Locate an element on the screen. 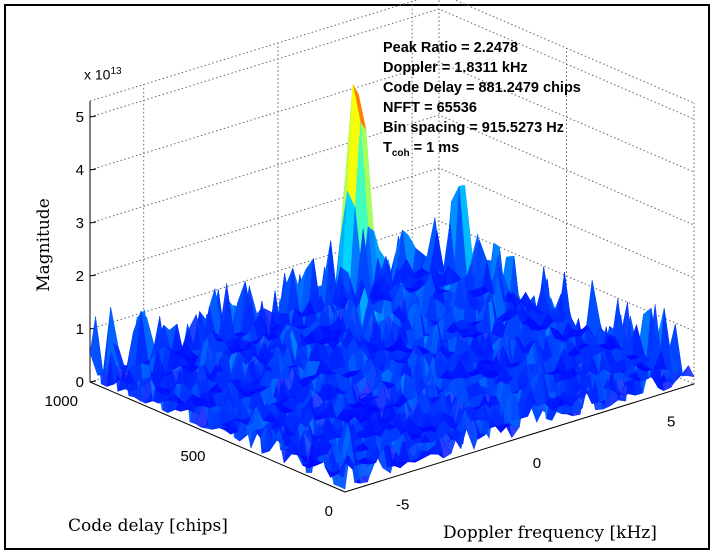 The width and height of the screenshot is (716, 556). code-delay-tick-label: 500 is located at coordinates (192, 456).